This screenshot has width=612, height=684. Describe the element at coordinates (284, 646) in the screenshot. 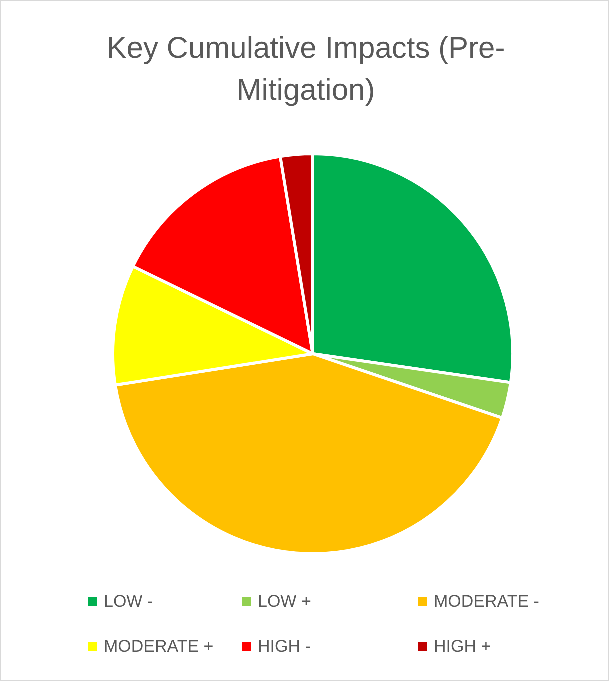

I see `legend-label: HIGH -` at that location.